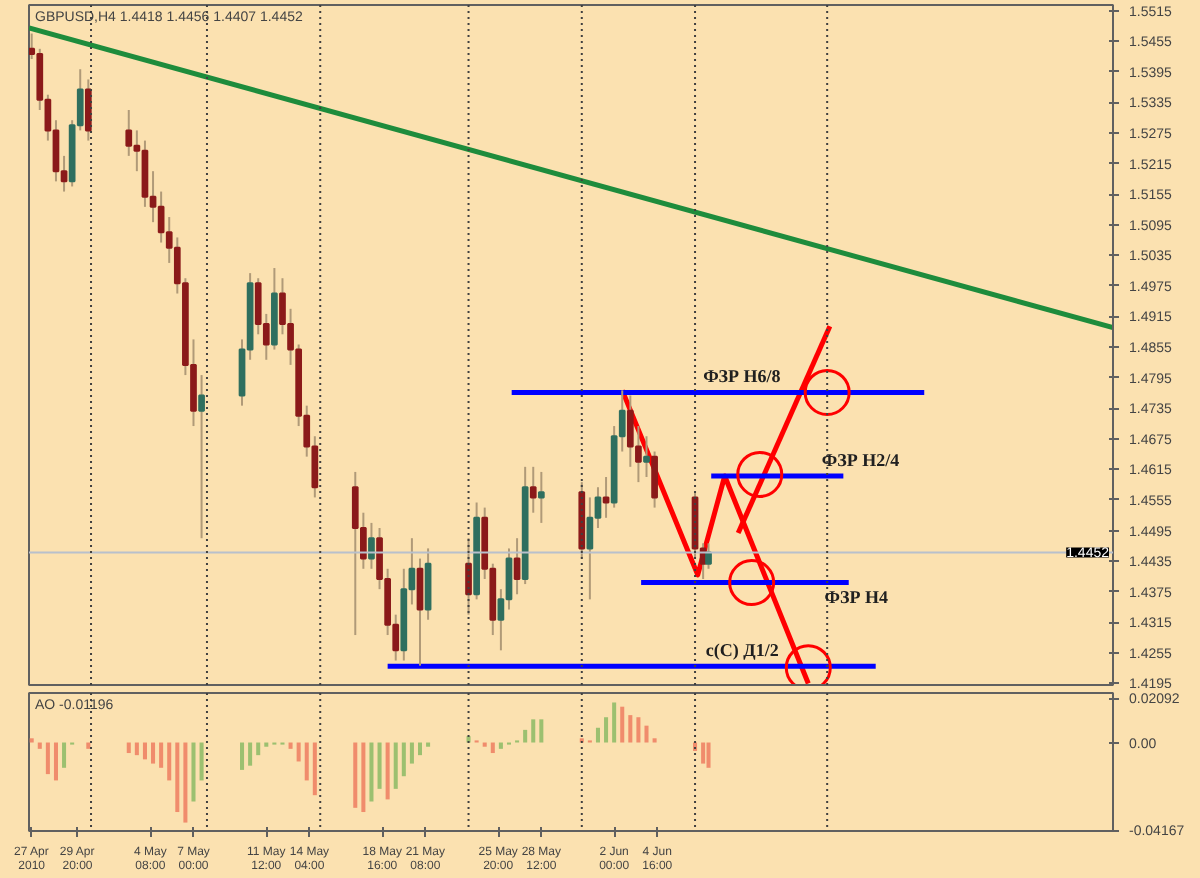 The image size is (1200, 878). I want to click on annotation: ФЗР Н6/8, so click(742, 376).